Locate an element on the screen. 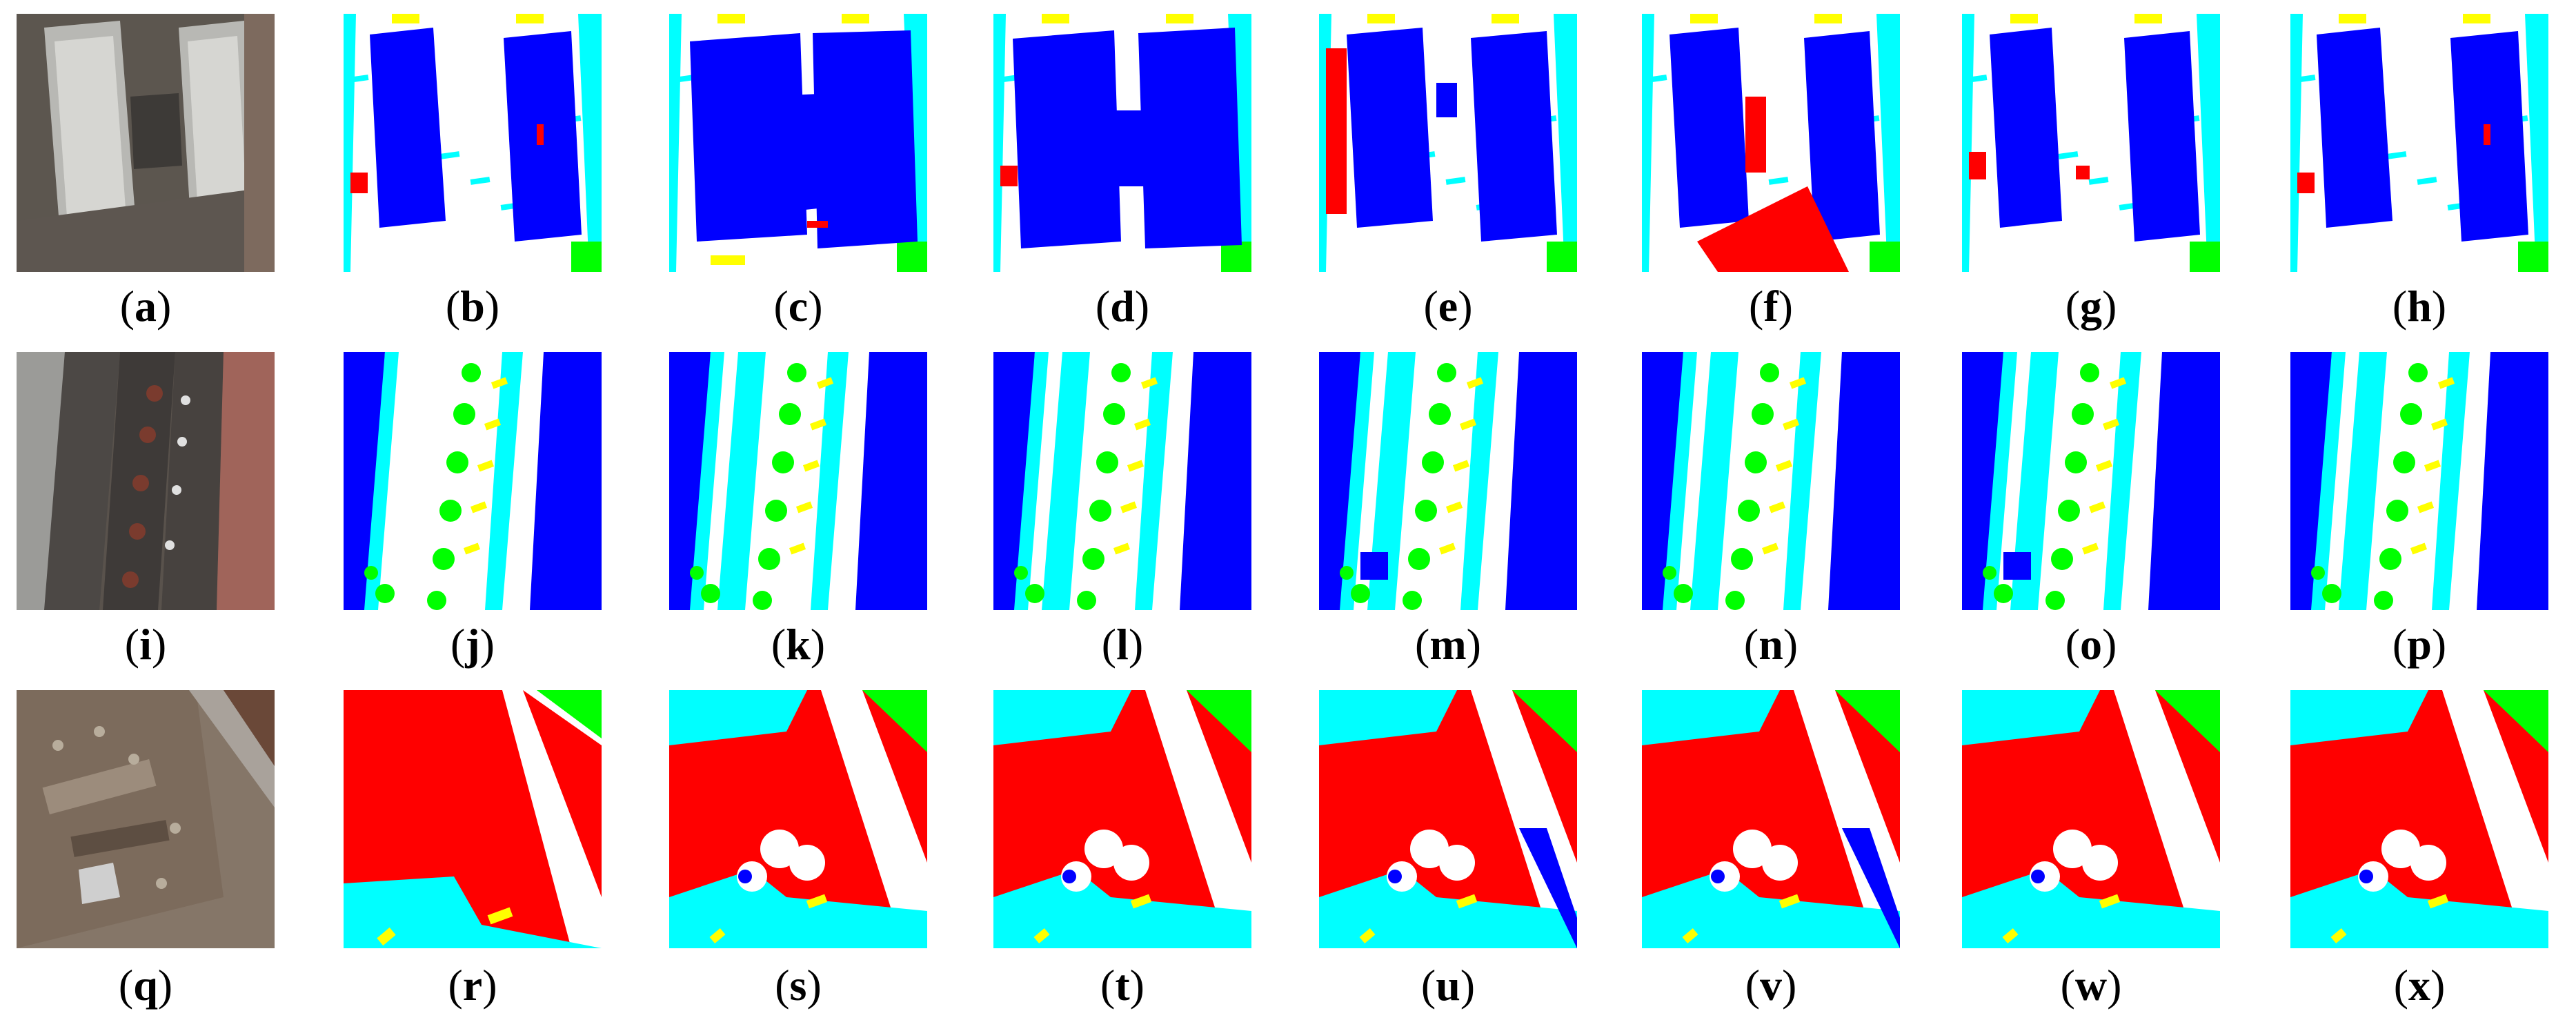 The height and width of the screenshot is (1029, 2576). aerial-image-q is located at coordinates (146, 819).